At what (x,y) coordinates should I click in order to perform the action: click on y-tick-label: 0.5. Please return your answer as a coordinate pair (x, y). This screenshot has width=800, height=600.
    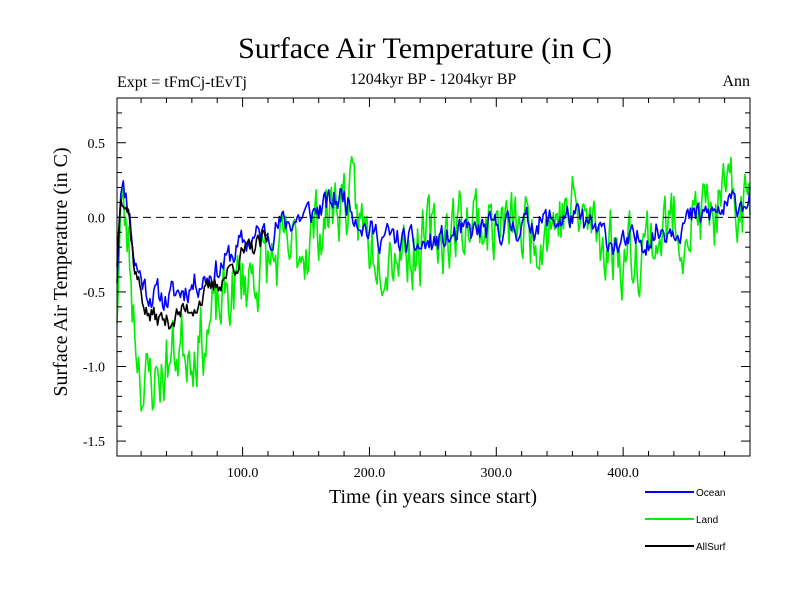
    Looking at the image, I should click on (97, 144).